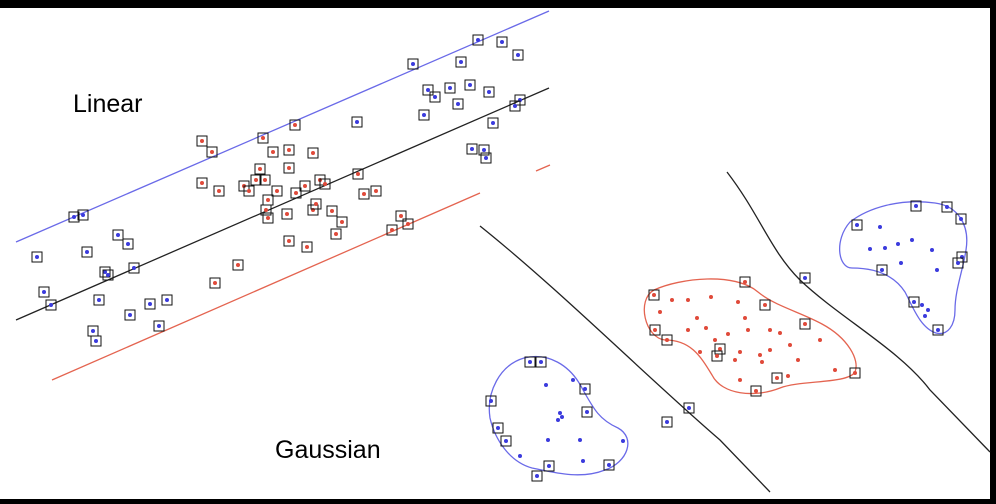  Describe the element at coordinates (858, 312) in the screenshot. I see `gaussian-separator-right` at that location.